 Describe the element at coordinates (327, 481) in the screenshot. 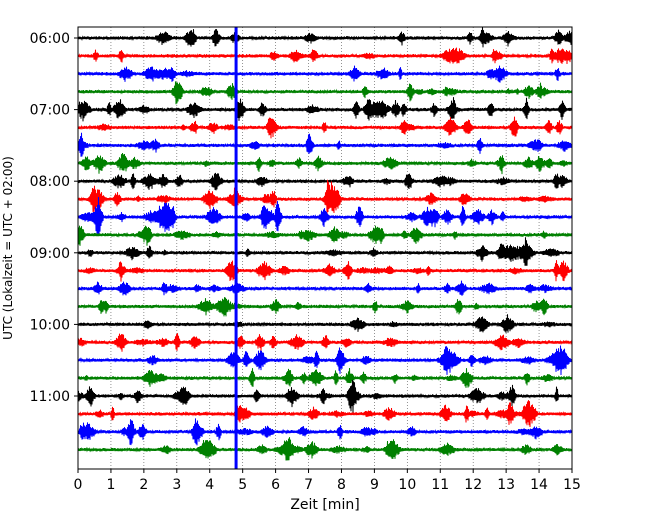

I see `x-axis-ticks: 0 1 2 3 4 5 6 7 8 9 10 11 12 13 14 15` at that location.